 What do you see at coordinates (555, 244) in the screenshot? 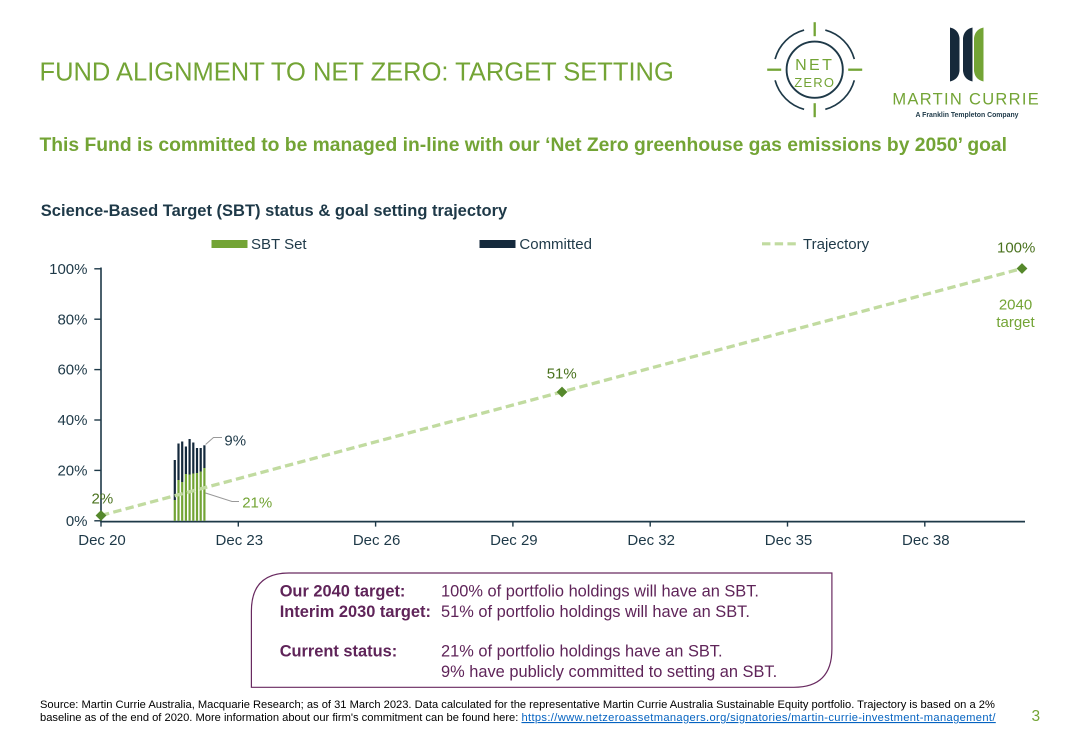
I see `svg-text: Committed` at bounding box center [555, 244].